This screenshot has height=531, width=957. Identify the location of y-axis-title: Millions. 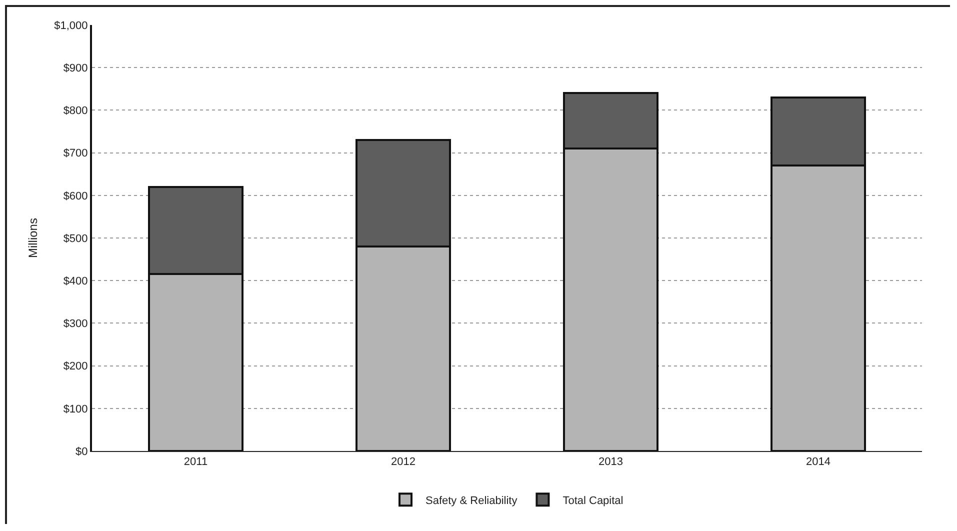
(33, 238).